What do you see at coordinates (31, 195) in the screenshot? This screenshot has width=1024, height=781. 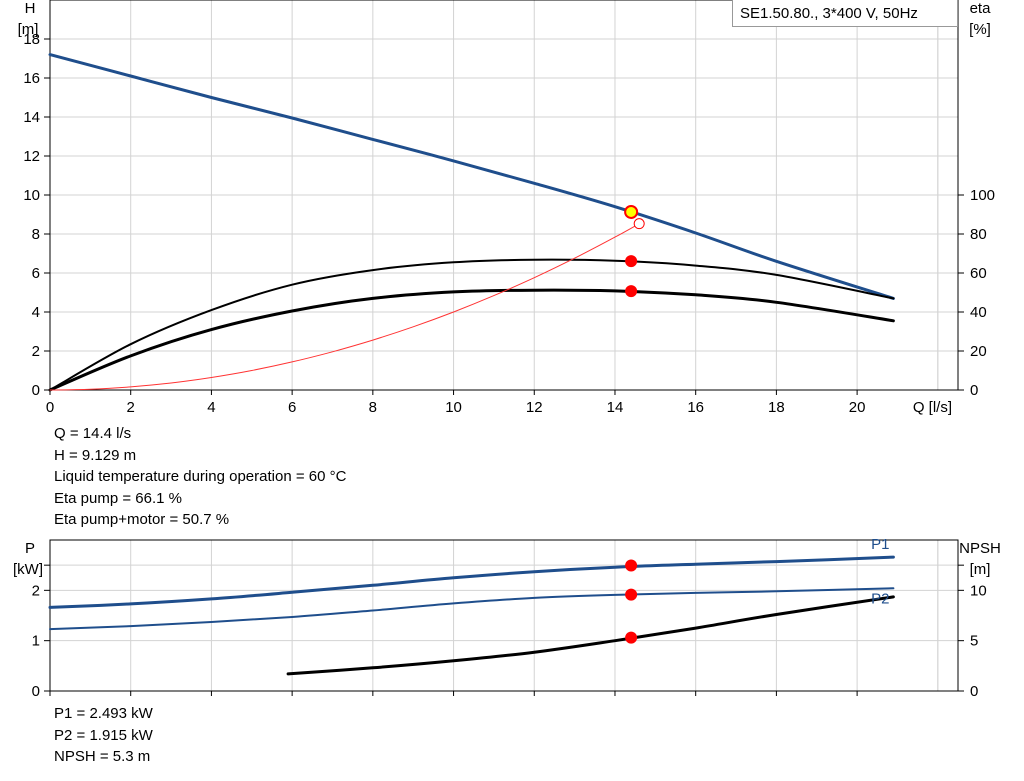 I see `y-left-tick-label: 10` at bounding box center [31, 195].